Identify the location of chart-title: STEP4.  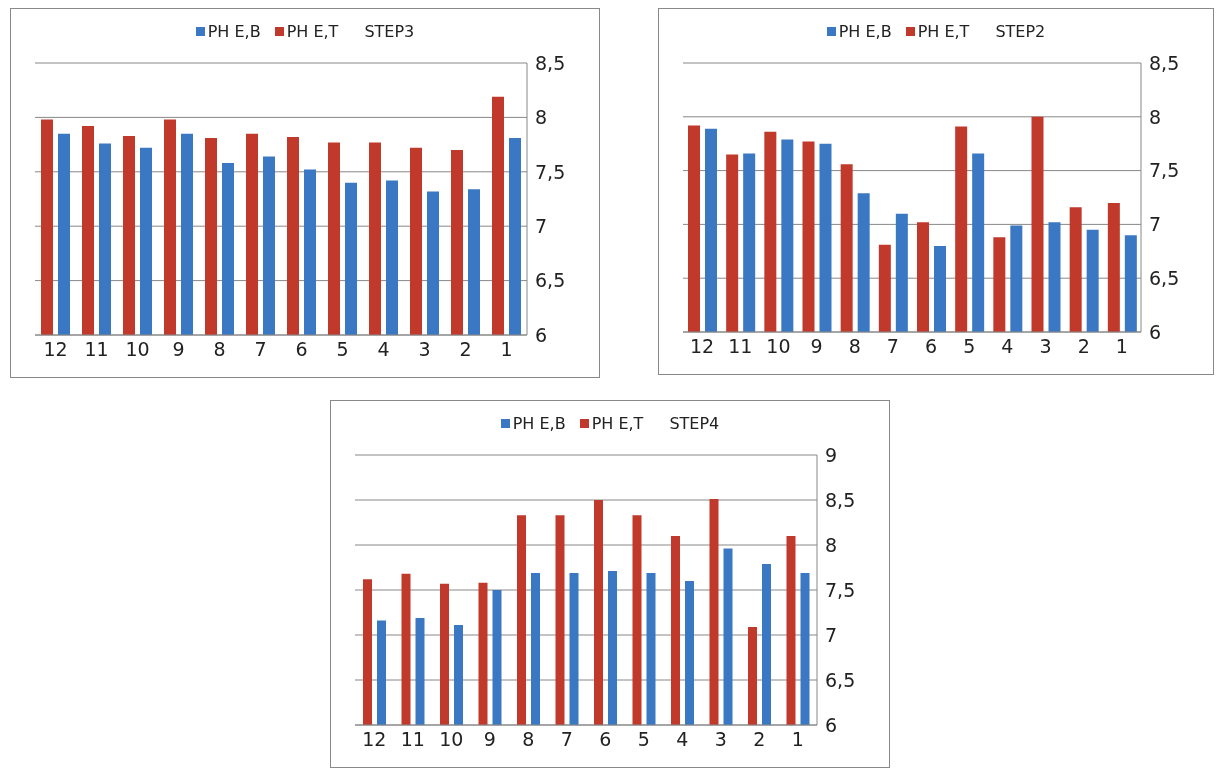
(694, 423).